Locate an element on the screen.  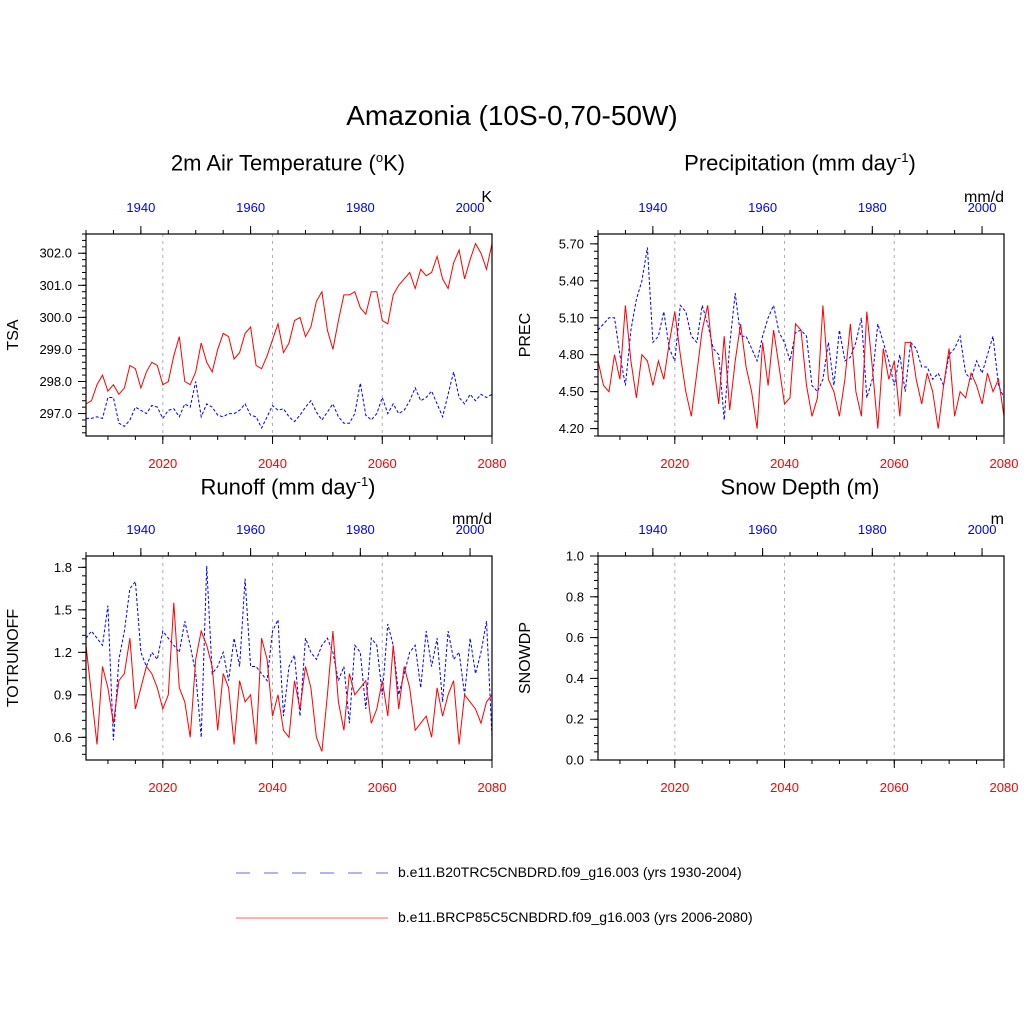
panel-title-temperature: 2m Air Temperature (oK) is located at coordinates (288, 163).